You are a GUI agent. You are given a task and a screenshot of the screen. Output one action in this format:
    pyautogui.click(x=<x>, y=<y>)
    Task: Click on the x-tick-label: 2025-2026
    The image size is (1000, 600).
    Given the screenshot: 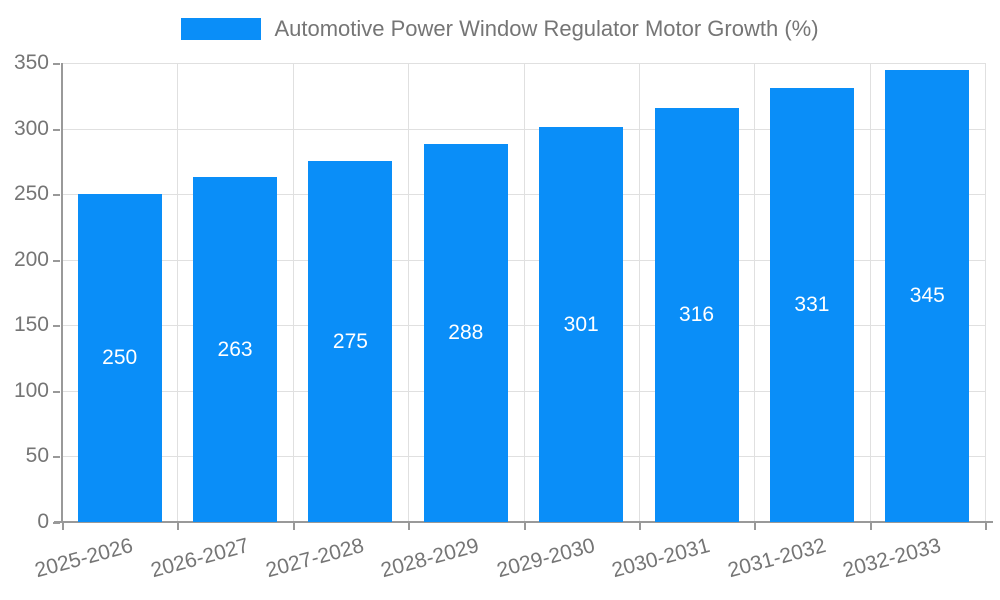 What is the action you would take?
    pyautogui.click(x=84, y=558)
    